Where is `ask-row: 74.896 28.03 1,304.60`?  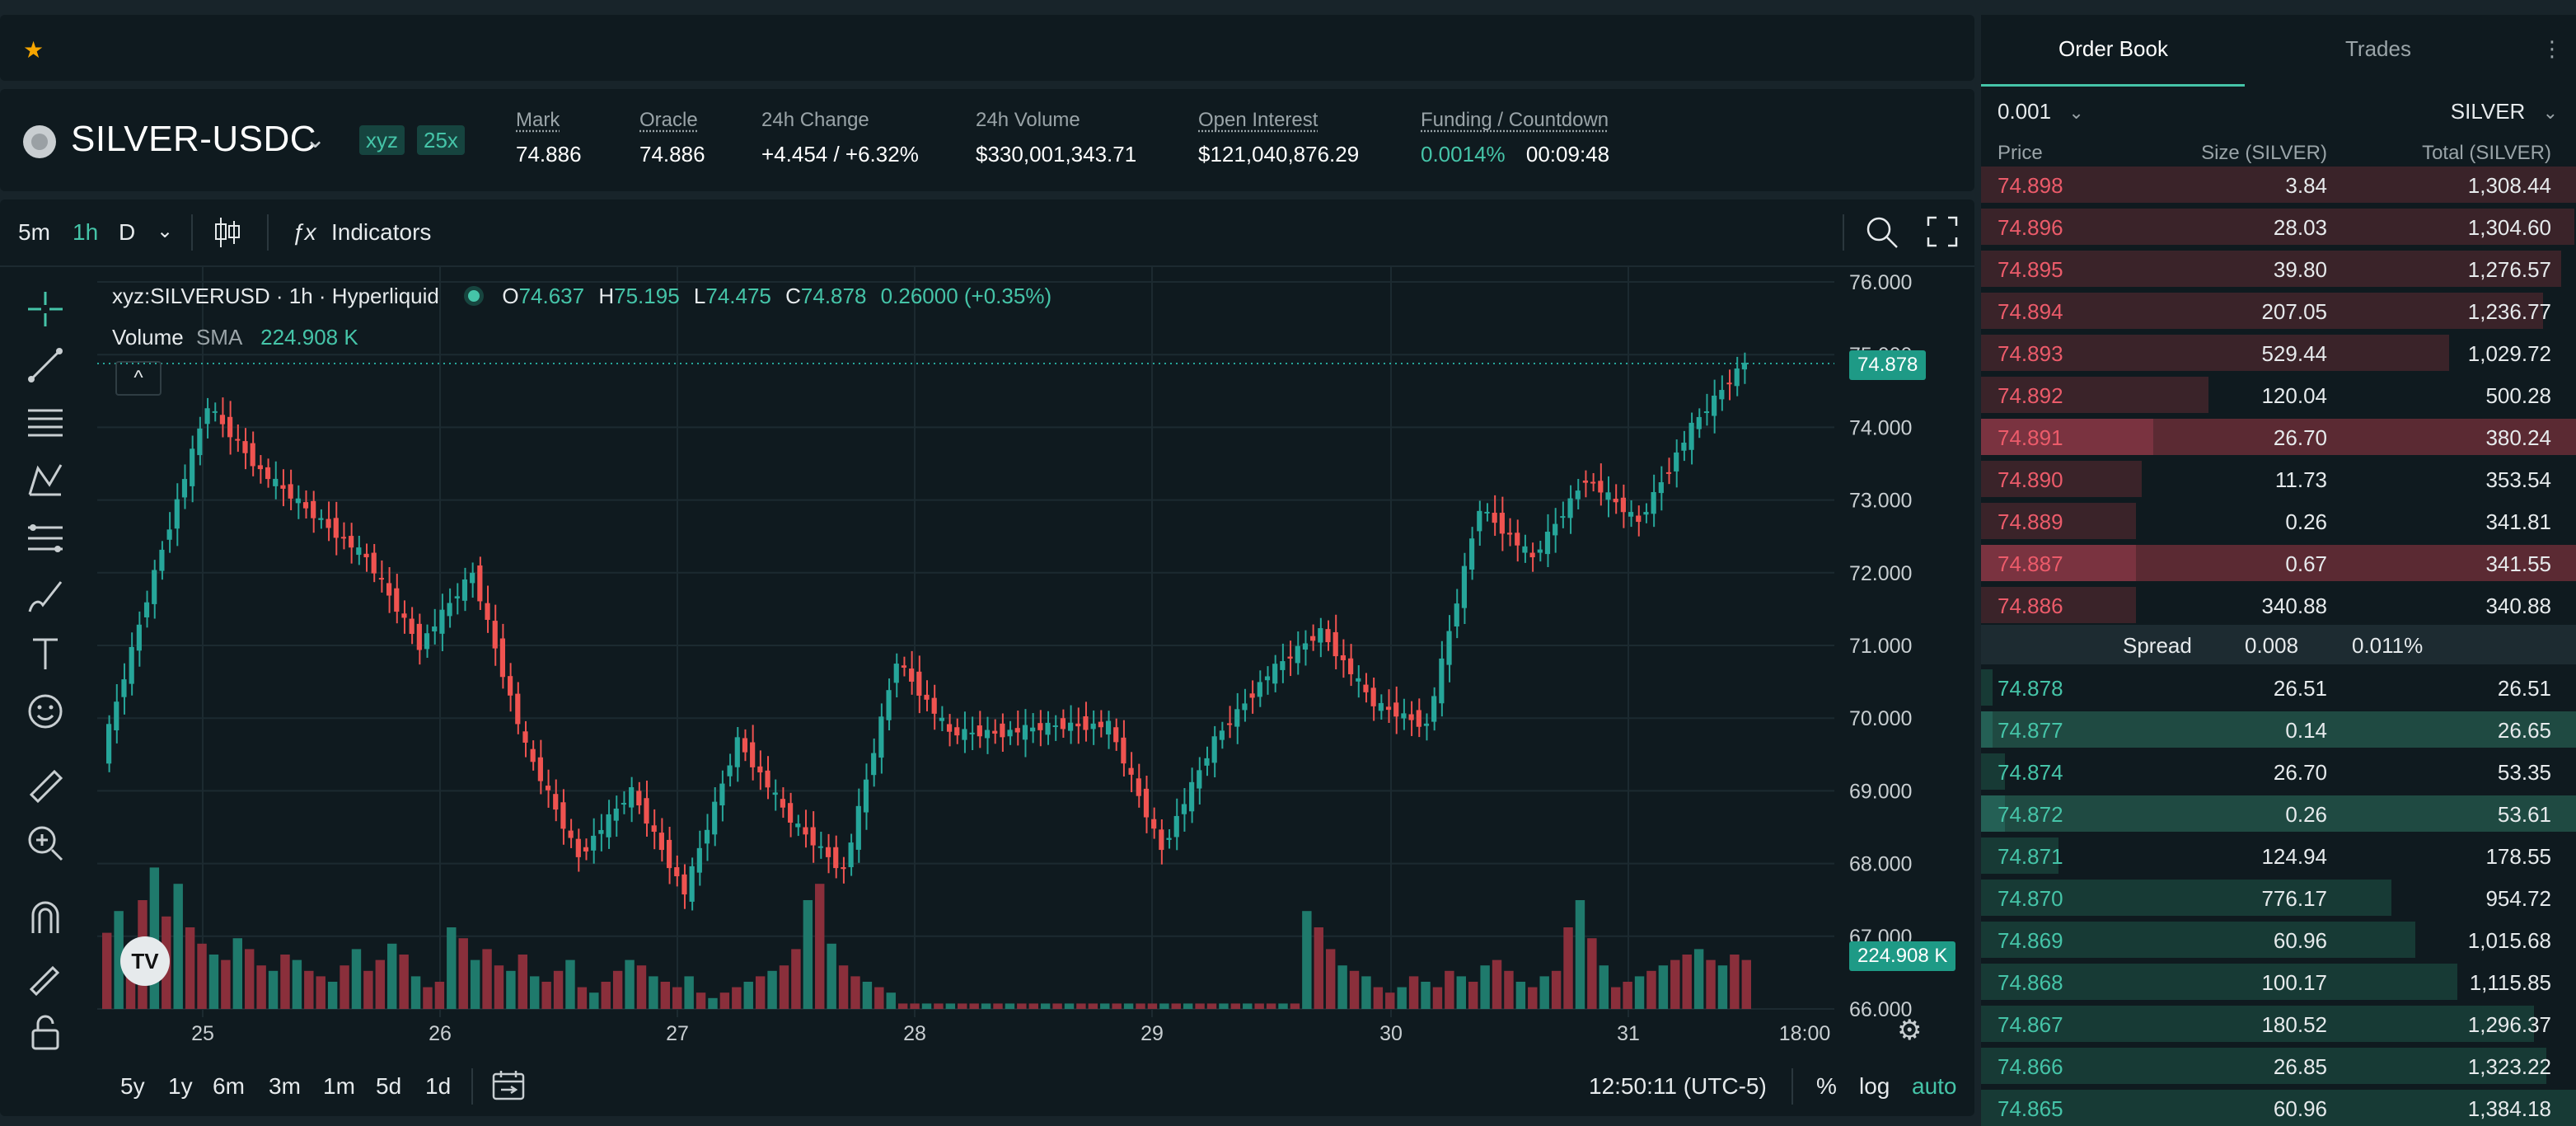 ask-row: 74.896 28.03 1,304.60 is located at coordinates (2278, 226).